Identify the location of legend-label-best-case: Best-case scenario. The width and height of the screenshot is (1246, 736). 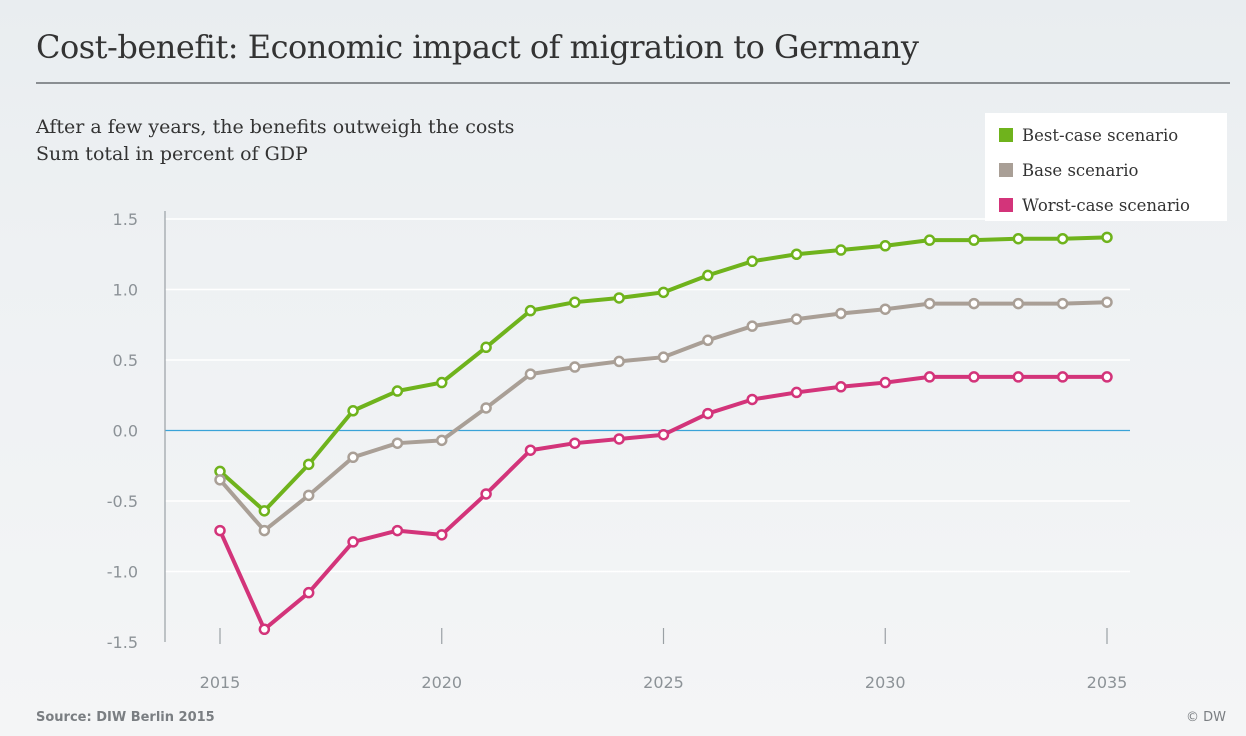
(1100, 135).